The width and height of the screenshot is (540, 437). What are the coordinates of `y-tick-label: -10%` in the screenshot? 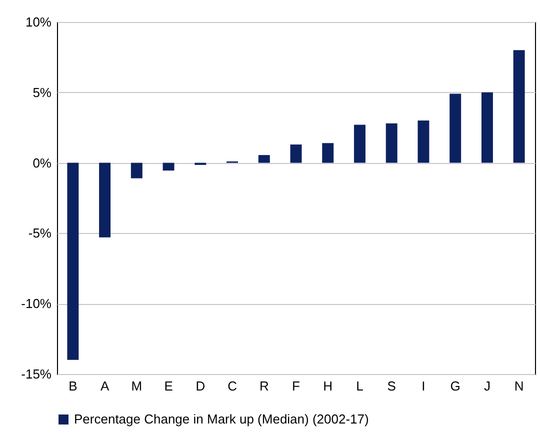 It's located at (36, 304).